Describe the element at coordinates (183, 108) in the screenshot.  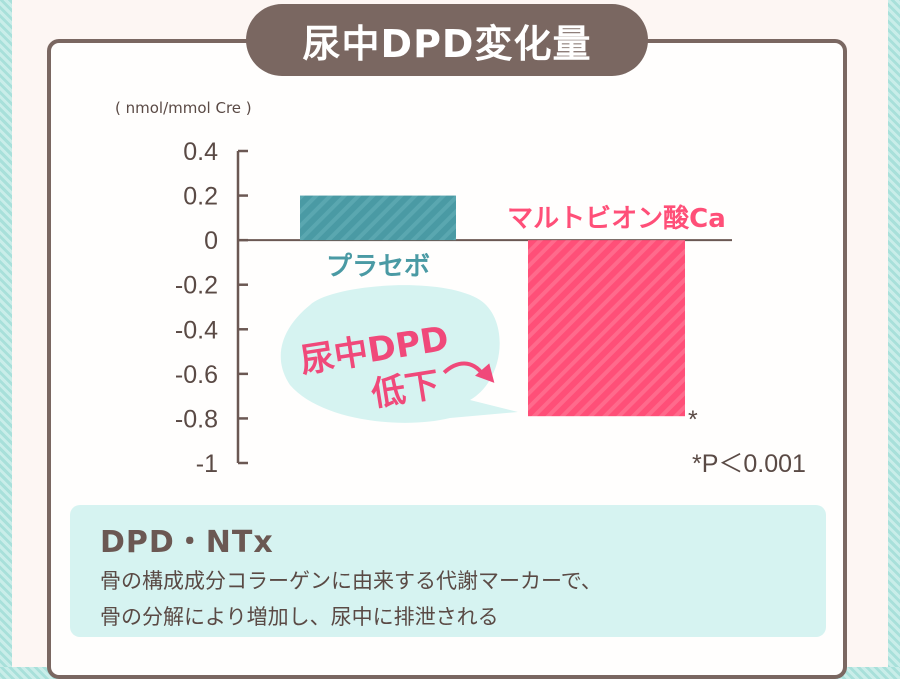
I see `y-axis-label: ( nmol/mmol Cre )` at that location.